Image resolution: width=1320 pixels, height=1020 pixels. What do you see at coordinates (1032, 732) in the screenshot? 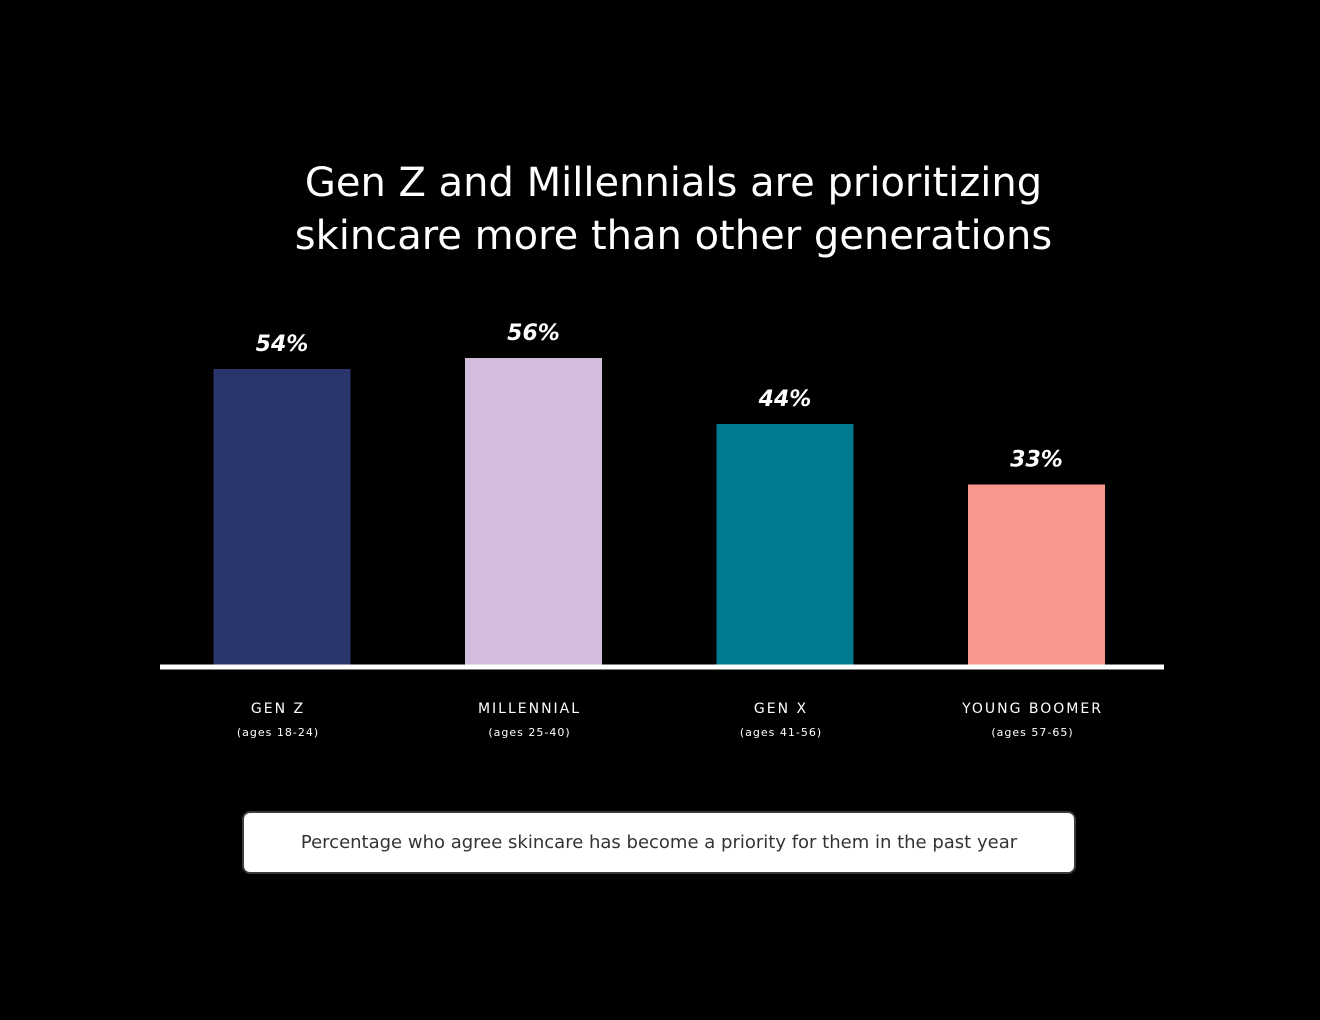
I see `category-sublabel-young-boomer: (ages 57-65)` at bounding box center [1032, 732].